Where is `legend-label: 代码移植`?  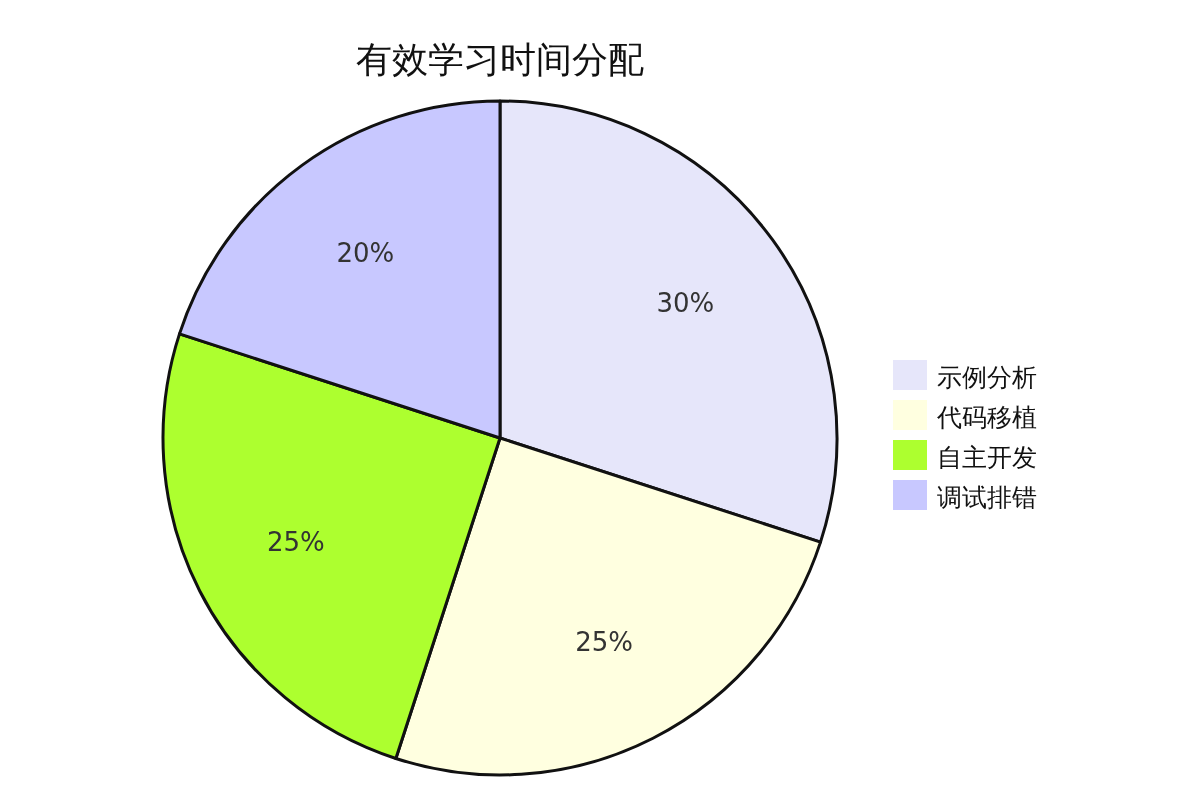
legend-label: 代码移植 is located at coordinates (986, 417).